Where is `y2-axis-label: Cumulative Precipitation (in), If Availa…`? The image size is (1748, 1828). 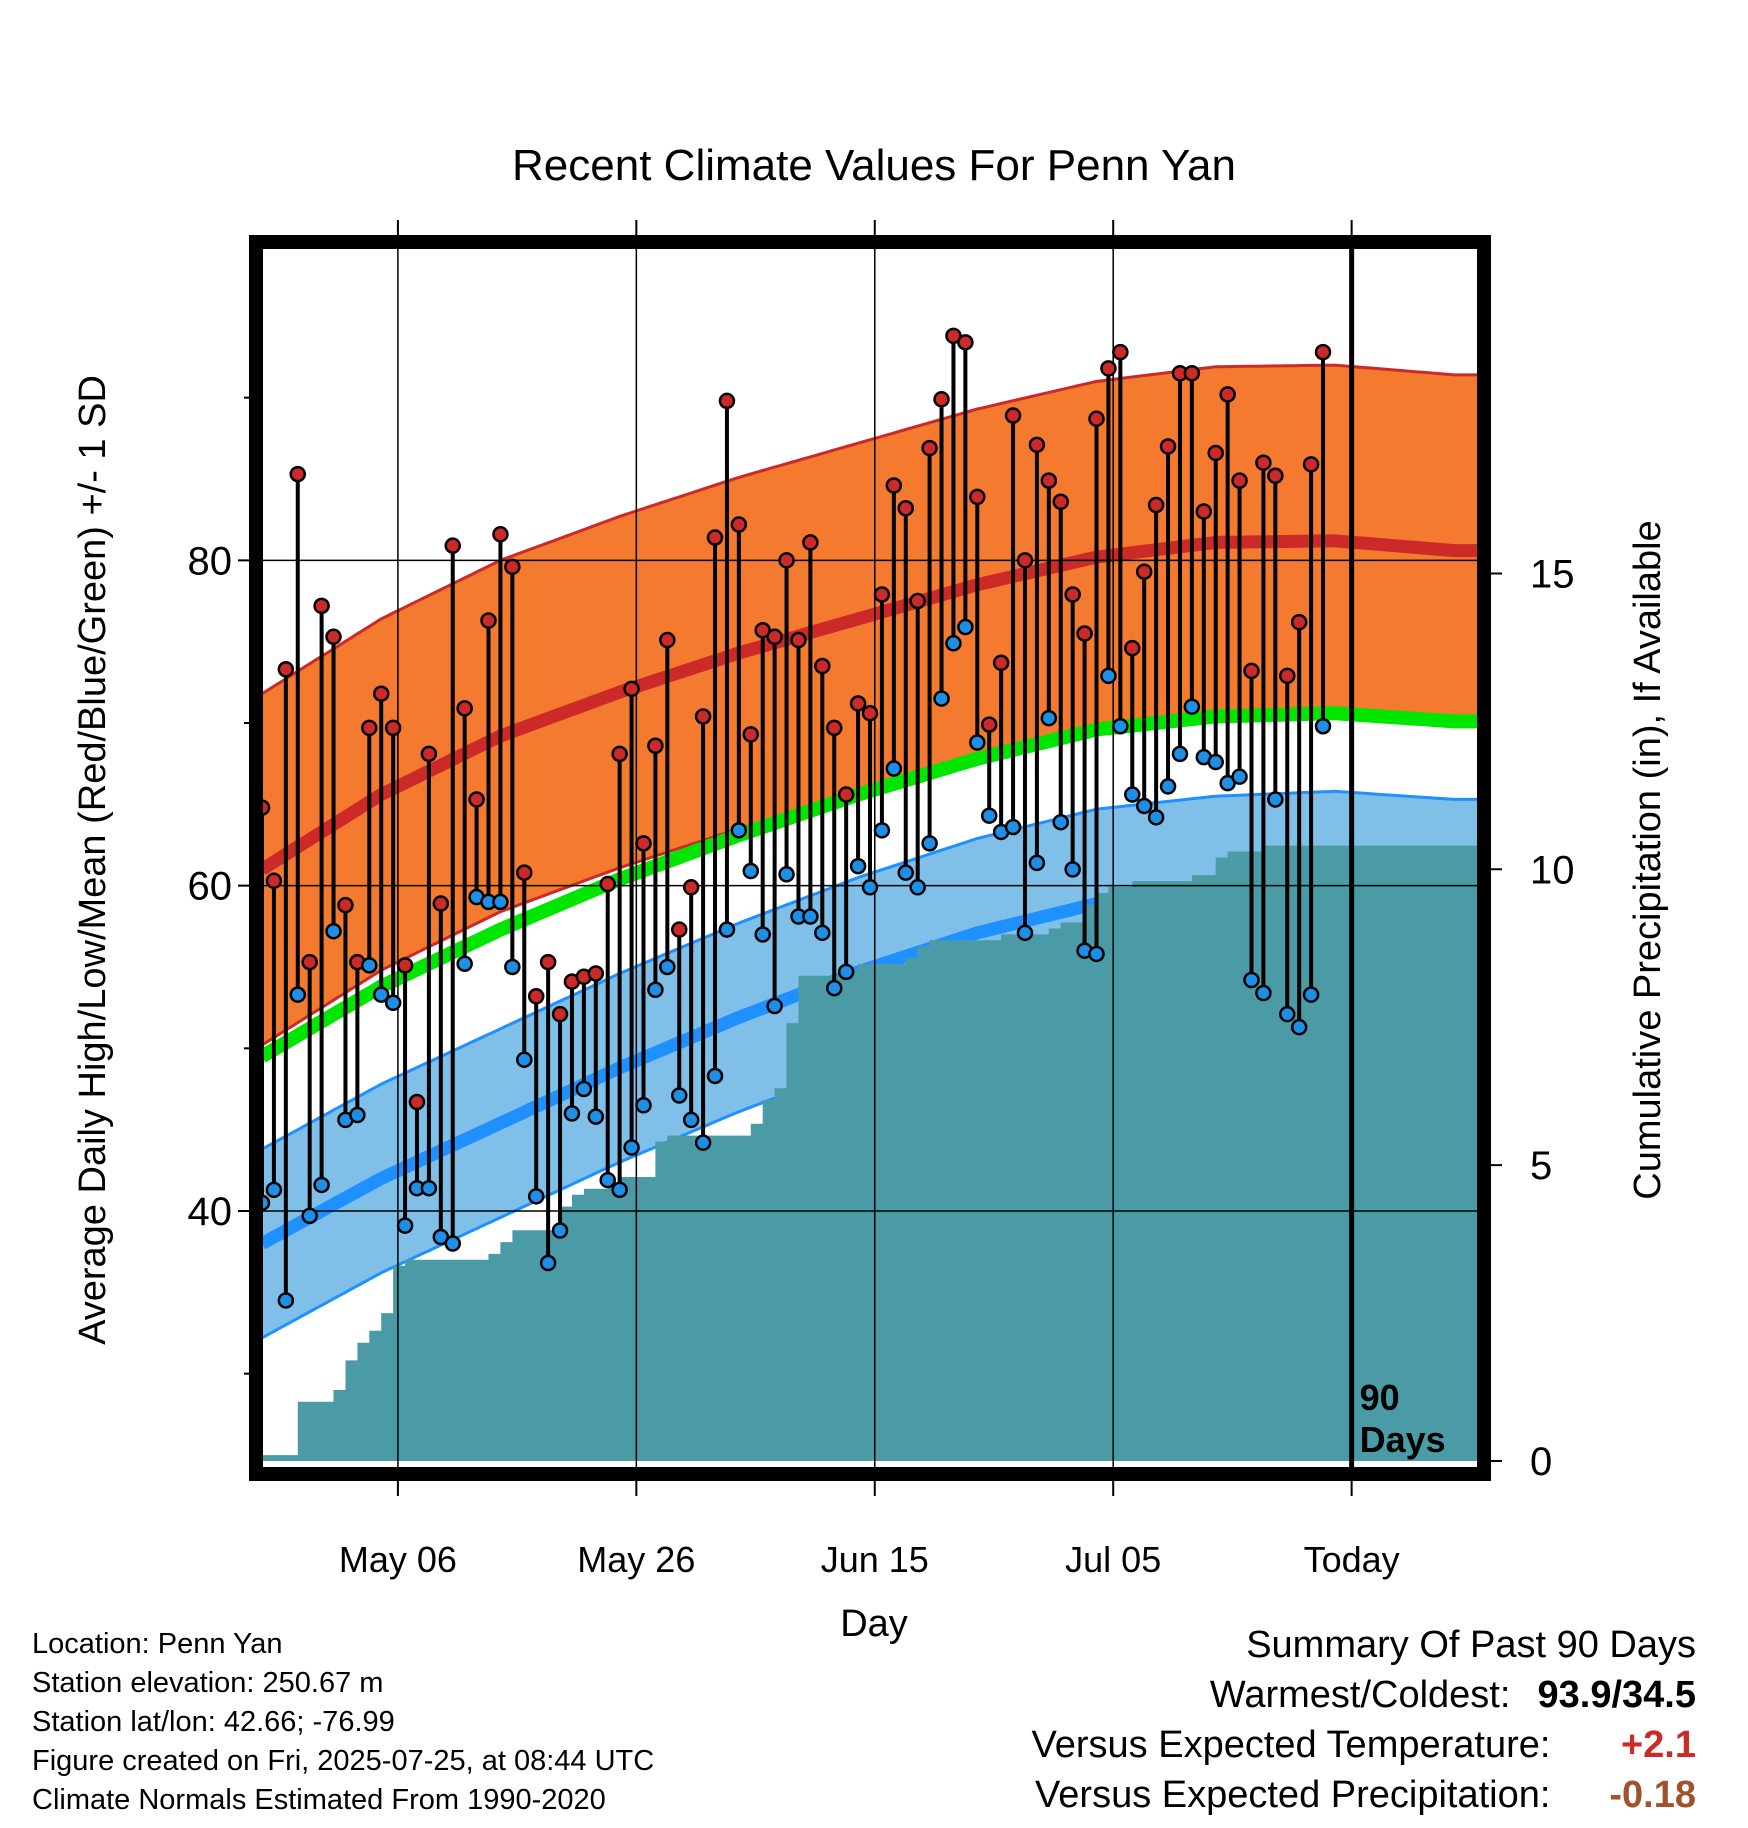 y2-axis-label: Cumulative Precipitation (in), If Availa… is located at coordinates (1648, 859).